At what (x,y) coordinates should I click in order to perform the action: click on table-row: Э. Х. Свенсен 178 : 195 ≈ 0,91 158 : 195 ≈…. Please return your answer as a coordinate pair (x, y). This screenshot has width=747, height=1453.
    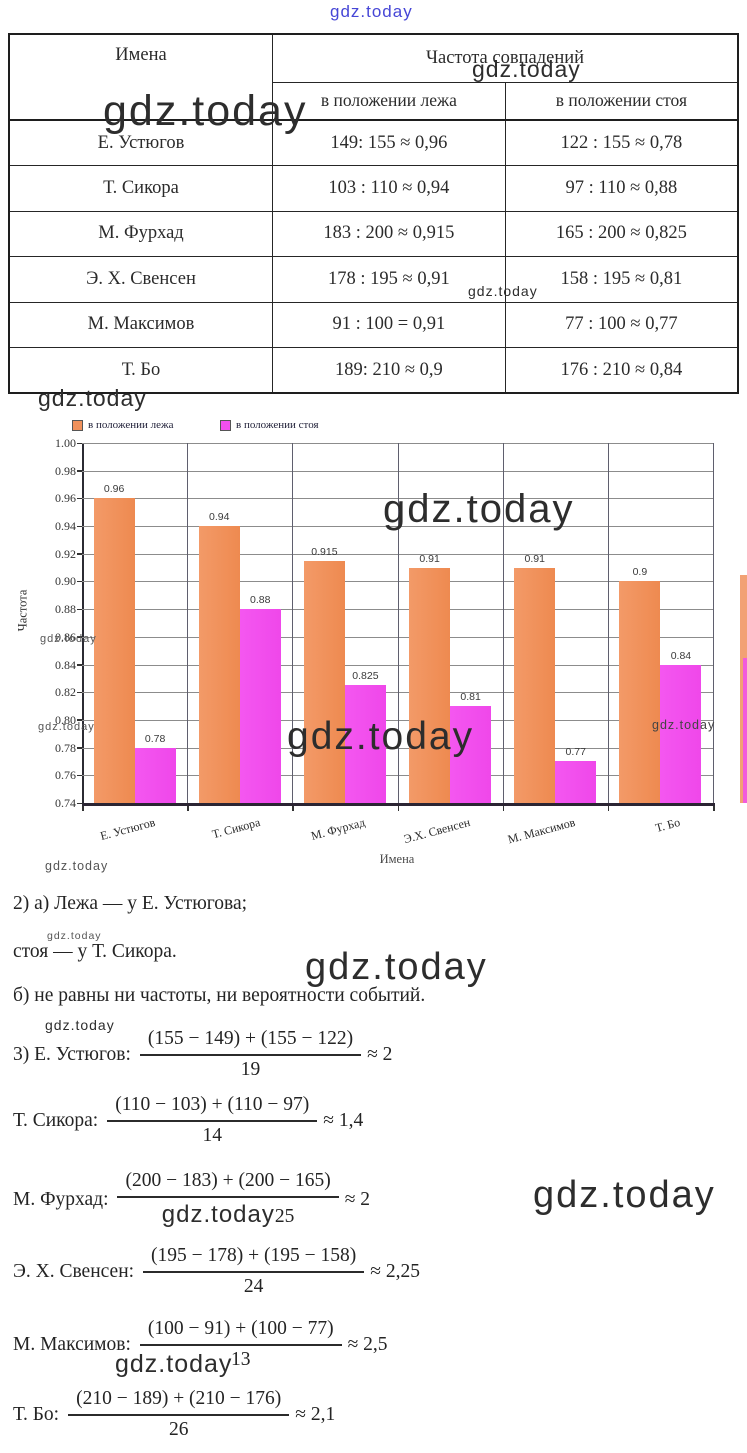
    Looking at the image, I should click on (373, 279).